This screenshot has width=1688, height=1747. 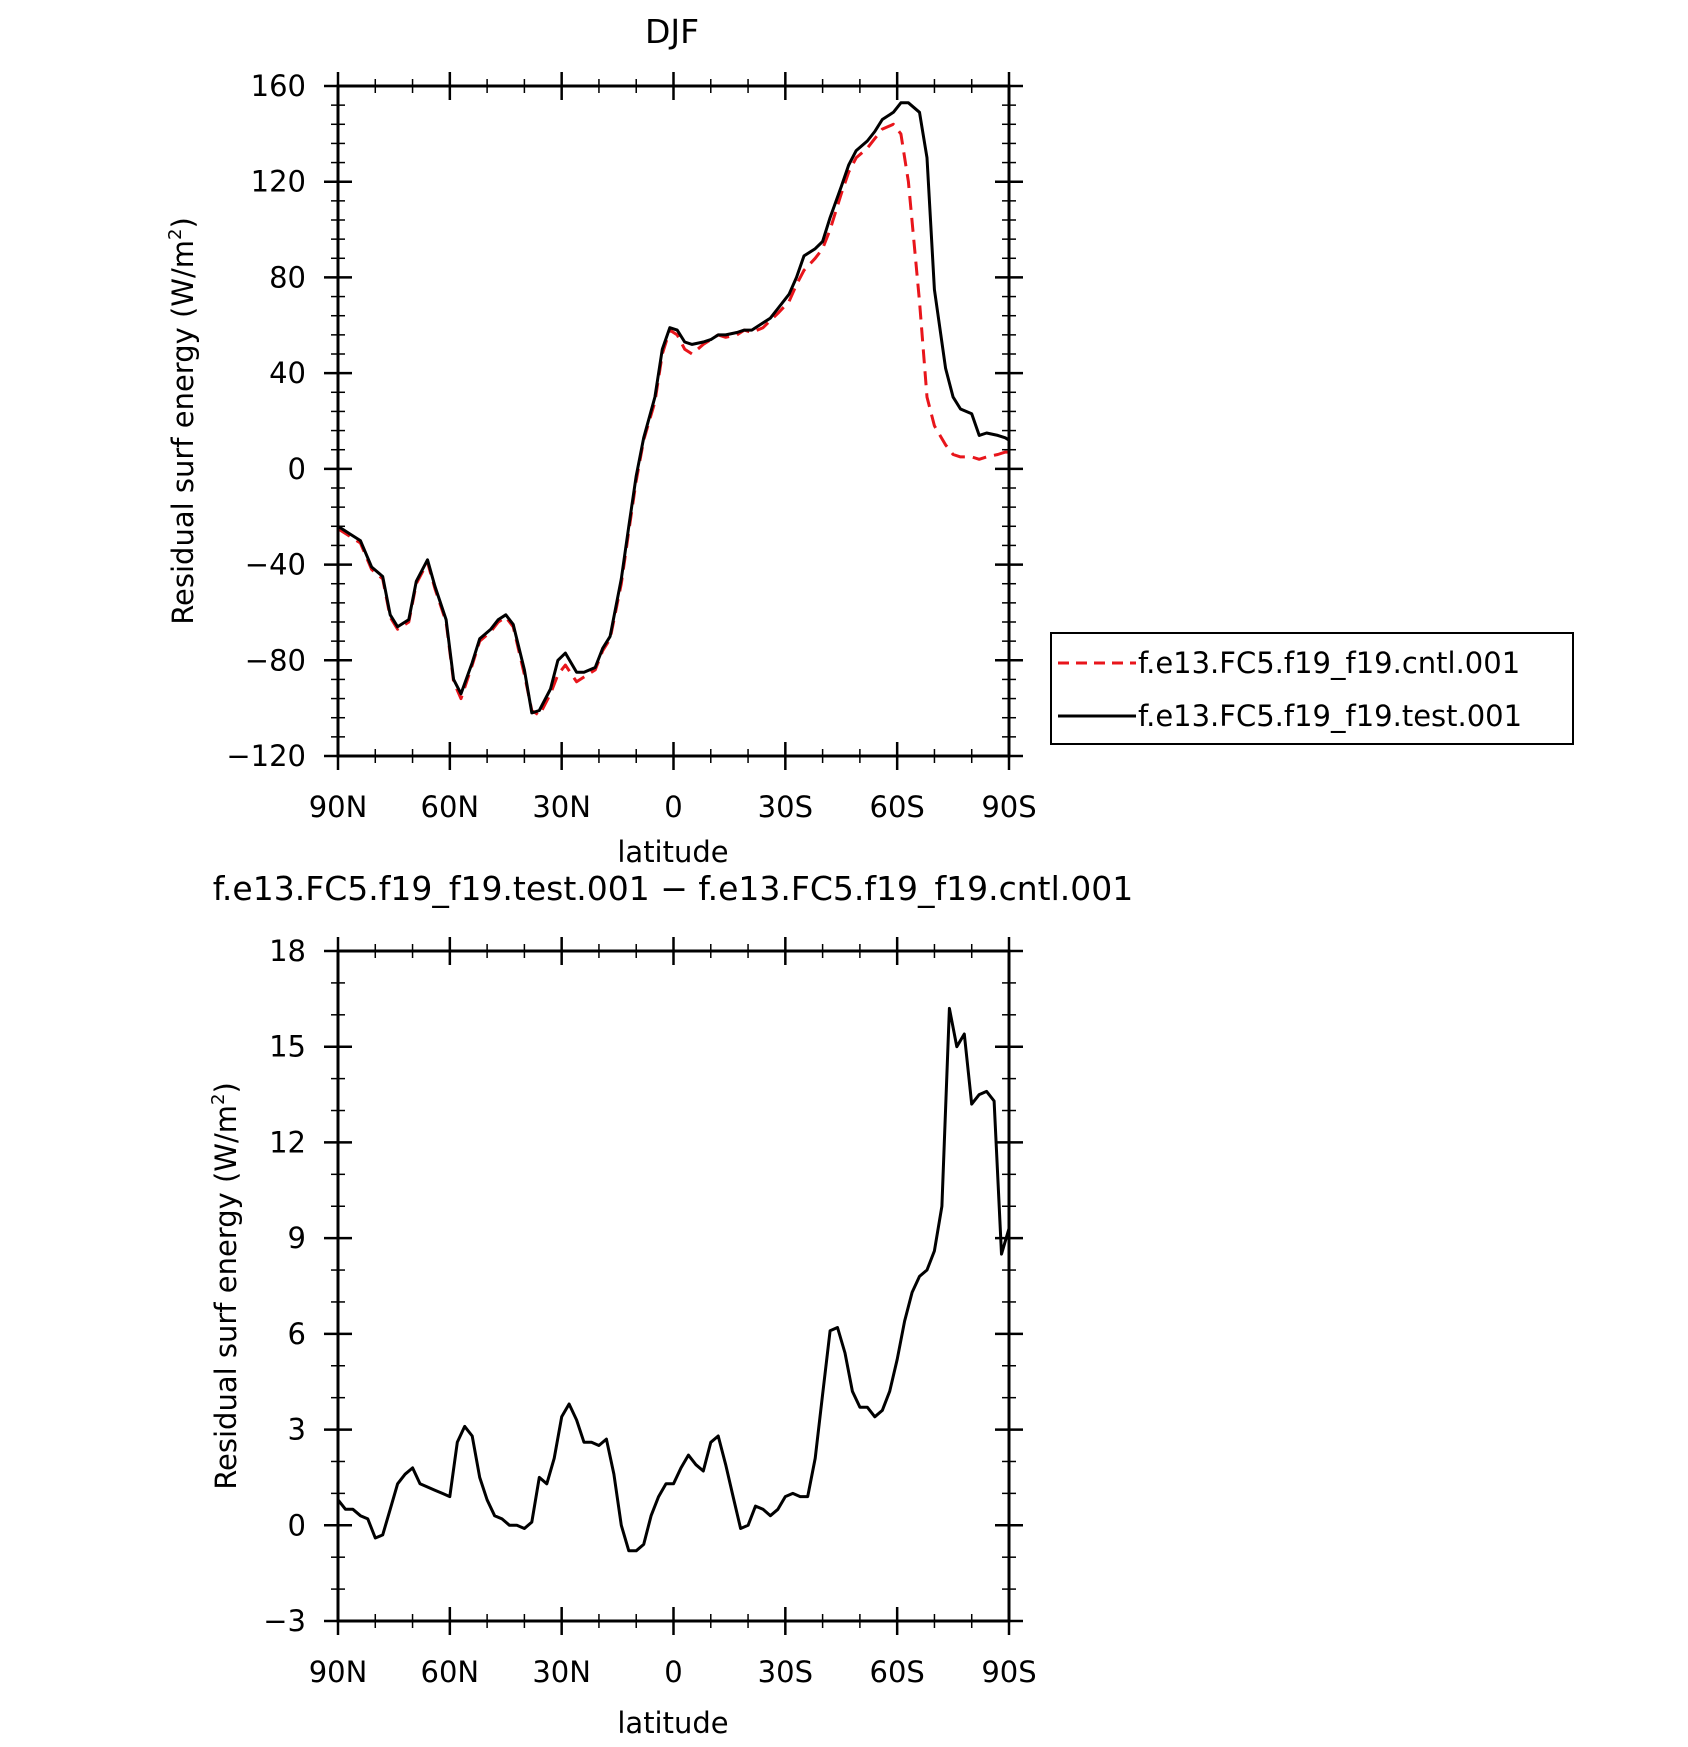 What do you see at coordinates (338, 807) in the screenshot?
I see `top-x-tick-label: 90N` at bounding box center [338, 807].